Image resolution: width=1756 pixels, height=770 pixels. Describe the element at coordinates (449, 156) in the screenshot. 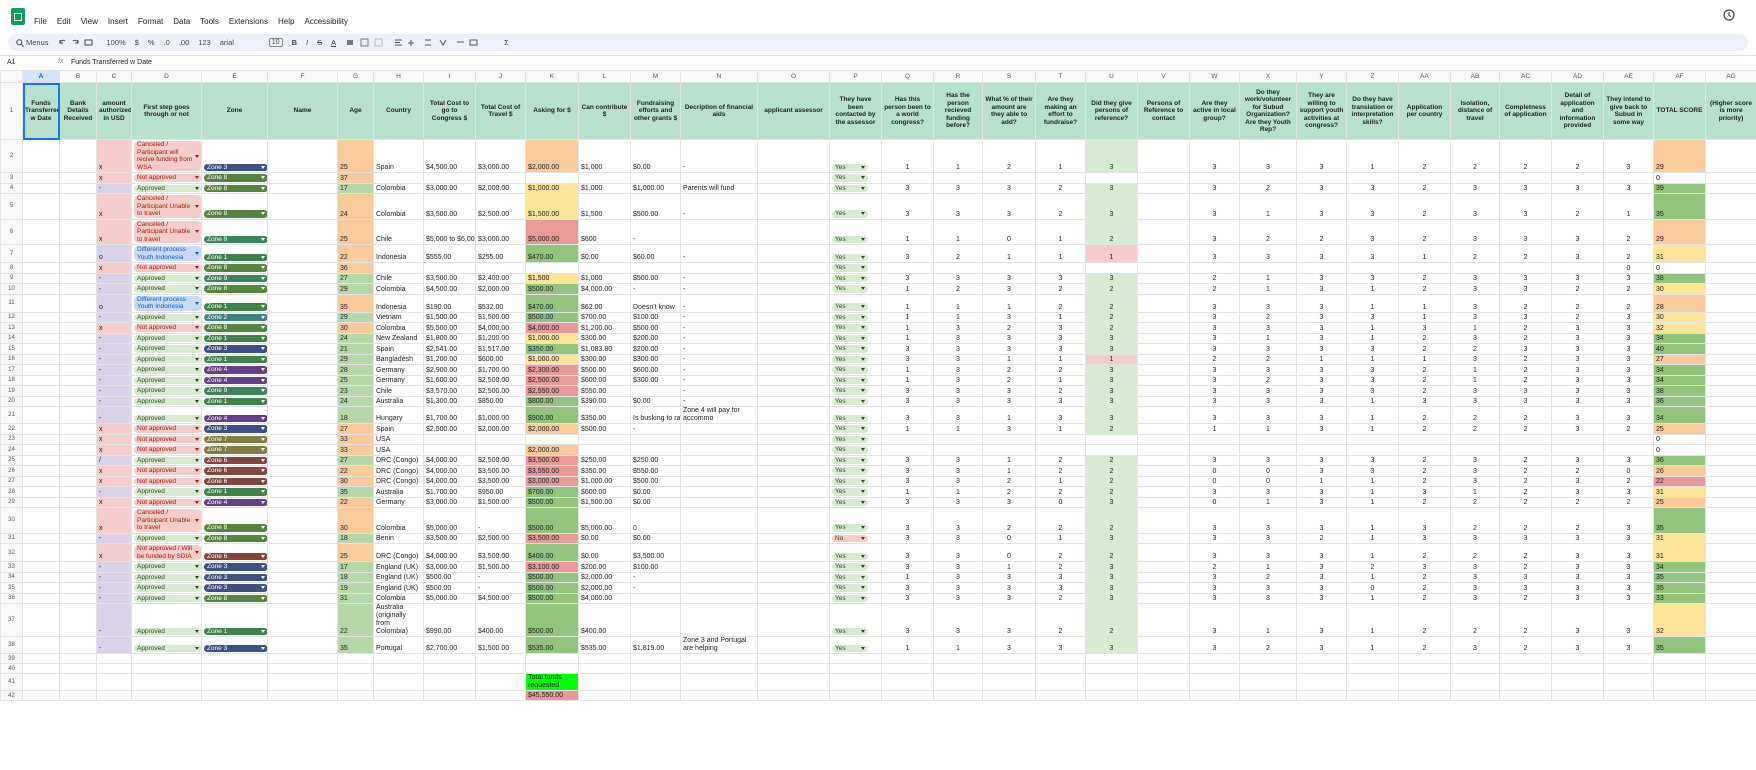

I see `cell: $4,500.00` at that location.